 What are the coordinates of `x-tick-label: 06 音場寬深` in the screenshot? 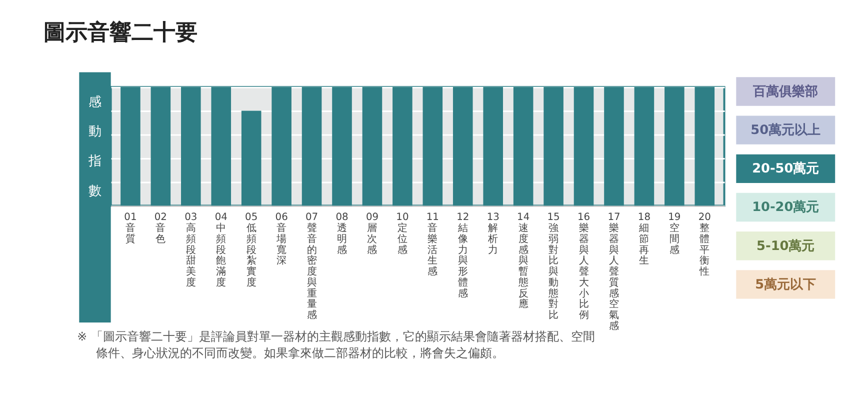 It's located at (281, 239).